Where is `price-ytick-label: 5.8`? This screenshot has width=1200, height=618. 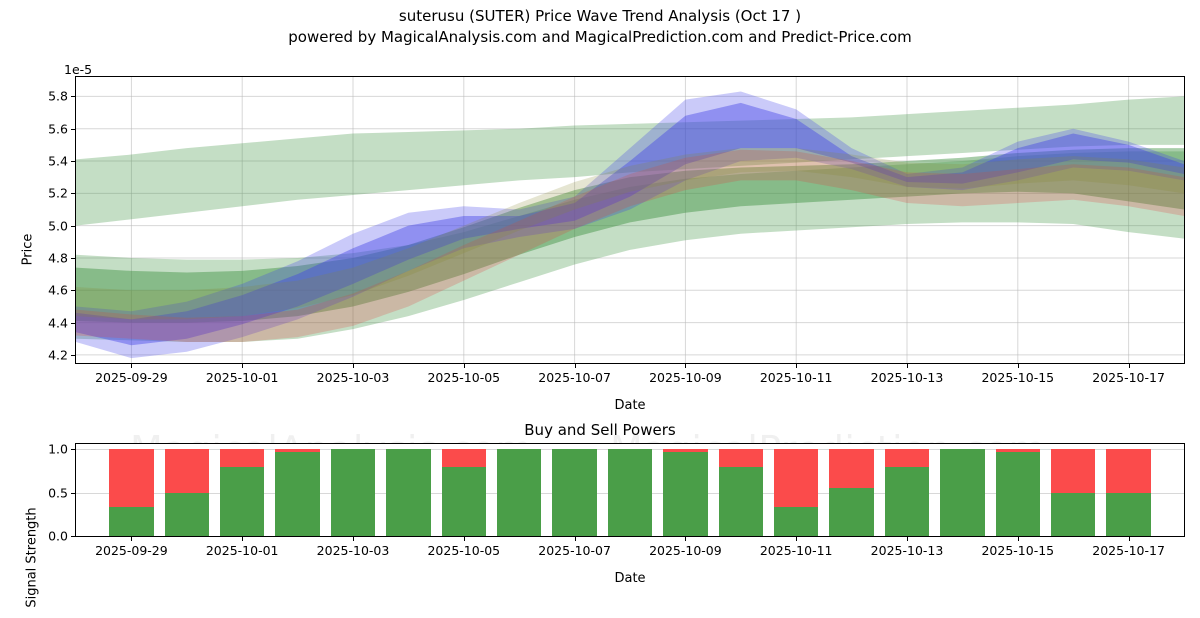 price-ytick-label: 5.8 is located at coordinates (58, 96).